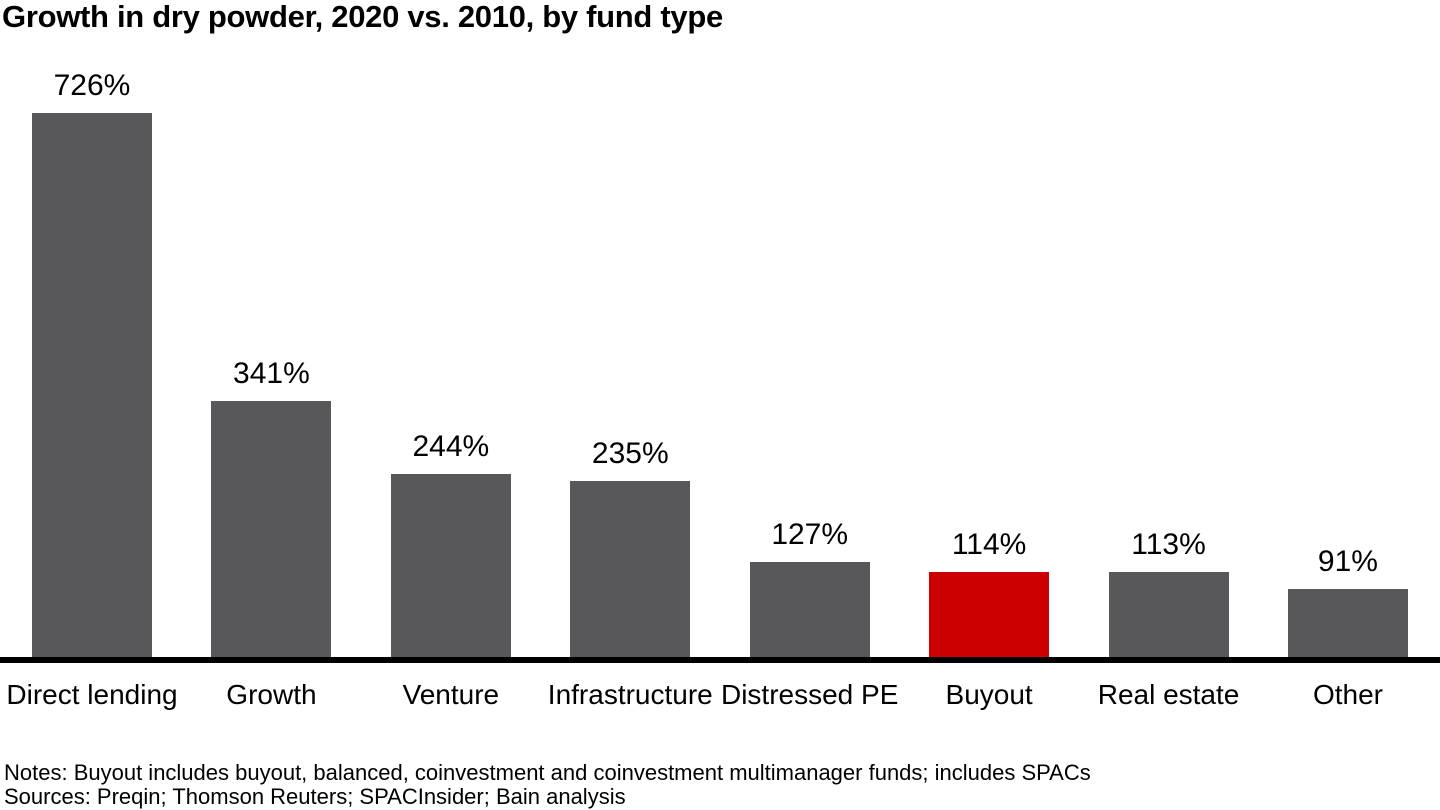 The height and width of the screenshot is (810, 1440). I want to click on category-label-text: Other, so click(1347, 694).